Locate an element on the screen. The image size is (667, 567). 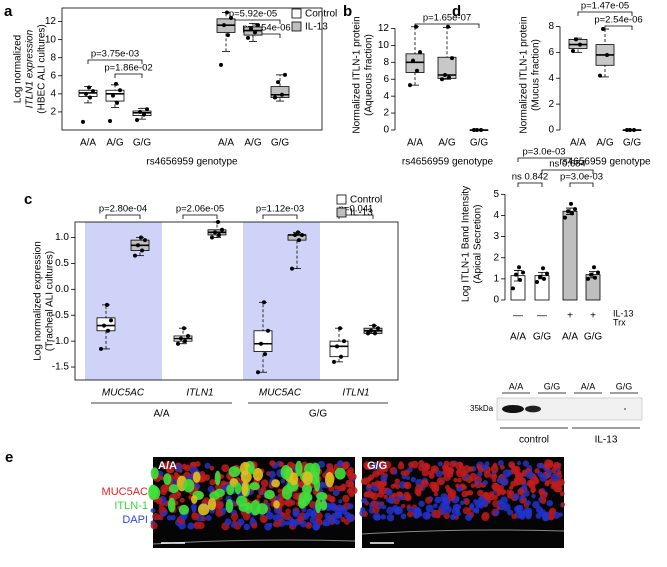
annotation: p=1.65e-07 is located at coordinates (447, 18).